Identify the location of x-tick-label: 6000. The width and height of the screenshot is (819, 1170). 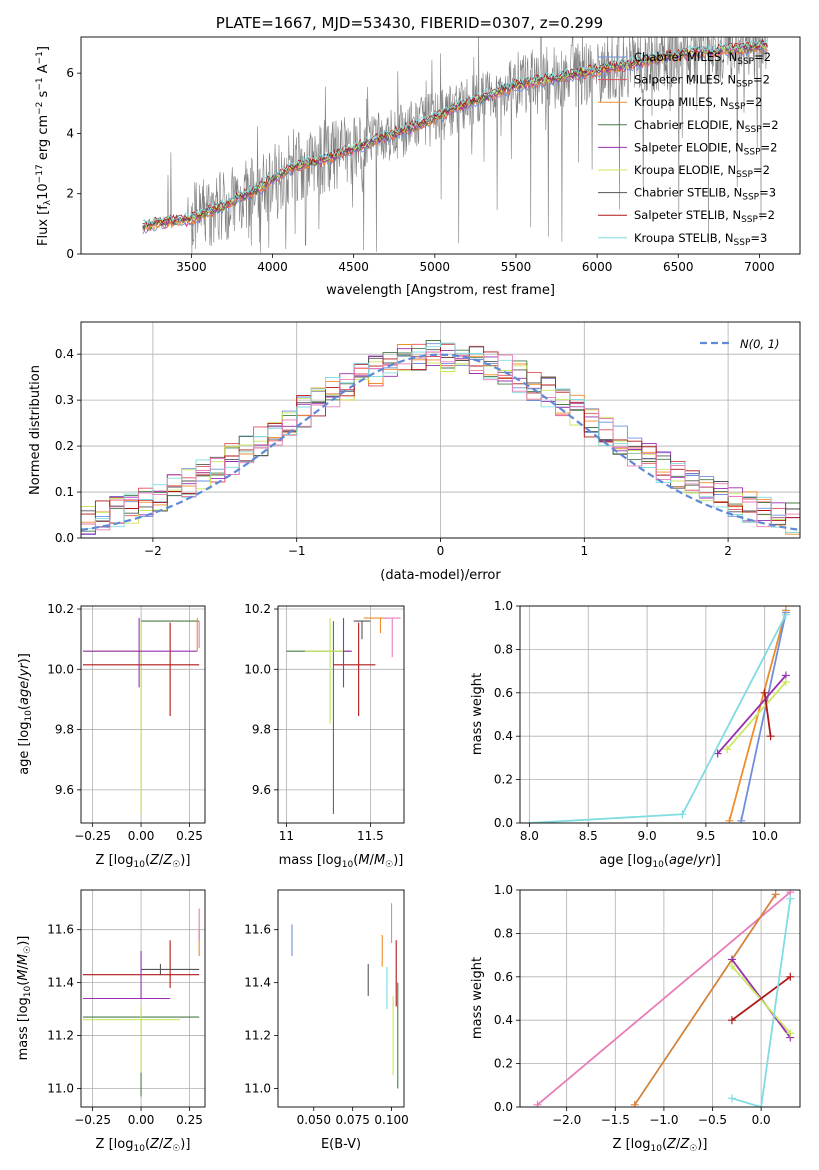
(597, 267).